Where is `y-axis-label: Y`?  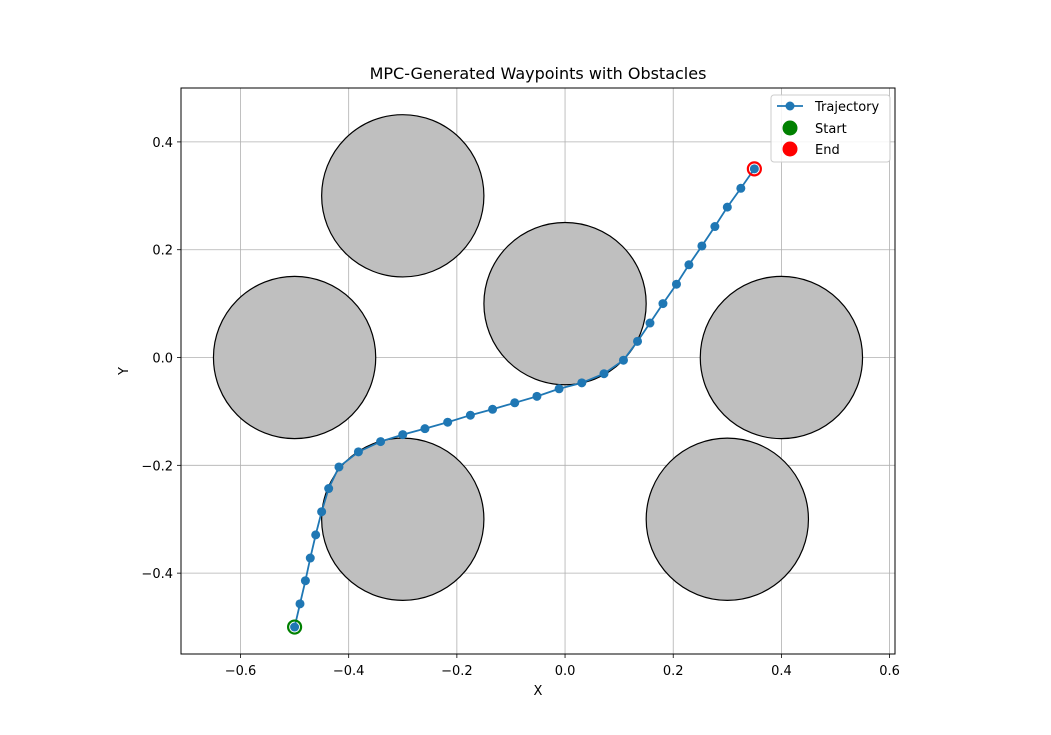
y-axis-label: Y is located at coordinates (124, 371).